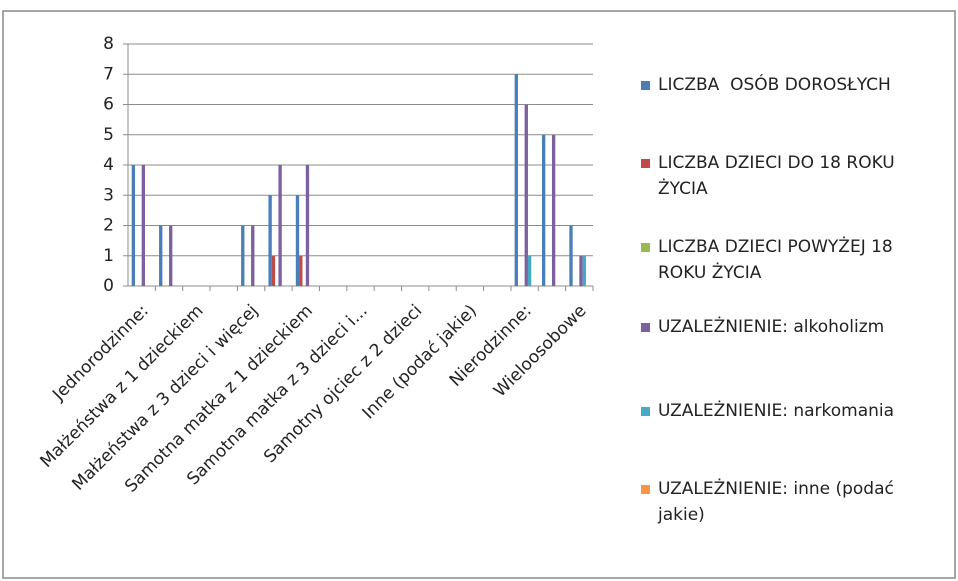 This screenshot has width=958, height=581. What do you see at coordinates (779, 502) in the screenshot?
I see `legend-label: UZALEŻNIENIE: inne (podać jakie)` at bounding box center [779, 502].